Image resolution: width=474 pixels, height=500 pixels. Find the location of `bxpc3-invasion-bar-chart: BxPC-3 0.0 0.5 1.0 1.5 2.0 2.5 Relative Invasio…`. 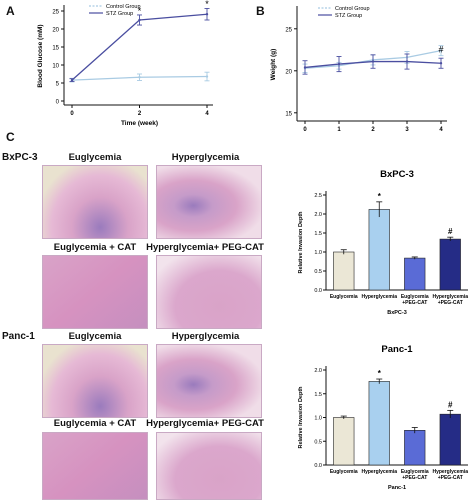

bxpc3-invasion-bar-chart: BxPC-3 0.0 0.5 1.0 1.5 2.0 2.5 Relative Invasio… is located at coordinates (383, 242).